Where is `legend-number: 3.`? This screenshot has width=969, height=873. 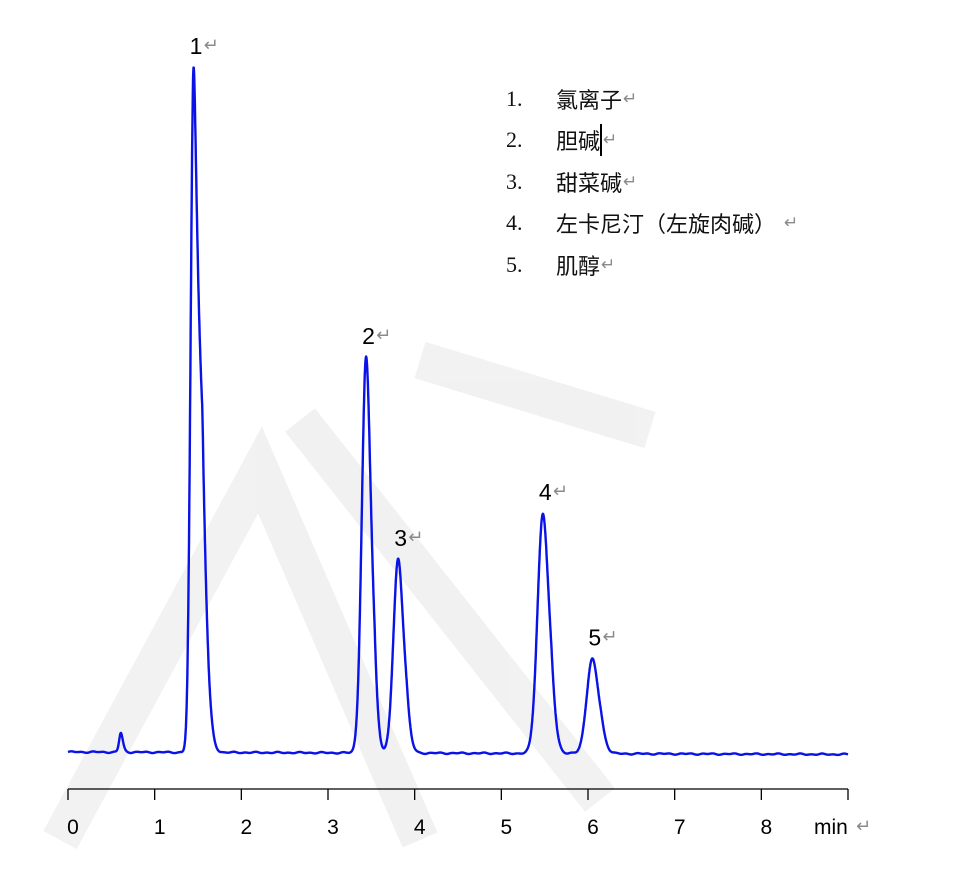
legend-number: 3. is located at coordinates (514, 181).